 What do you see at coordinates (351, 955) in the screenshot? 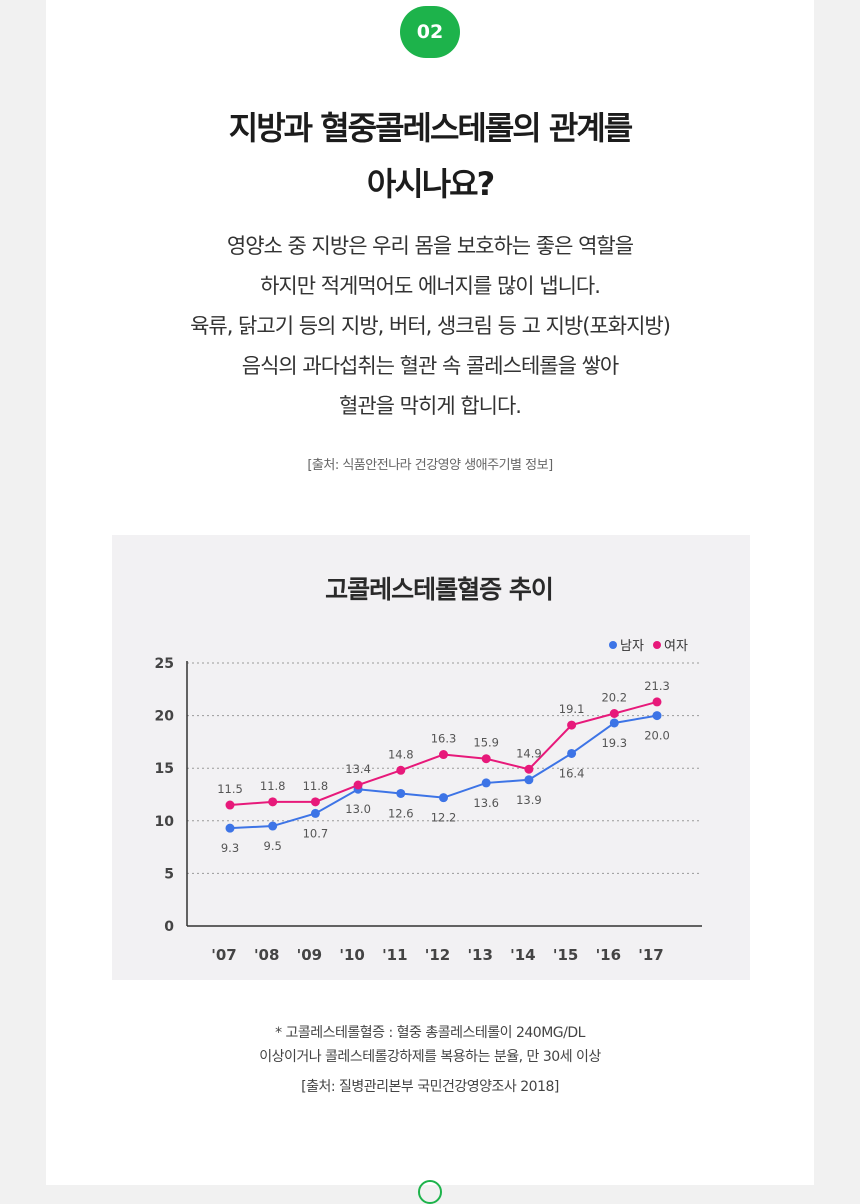
I see `x-tick-label: '10` at bounding box center [351, 955].